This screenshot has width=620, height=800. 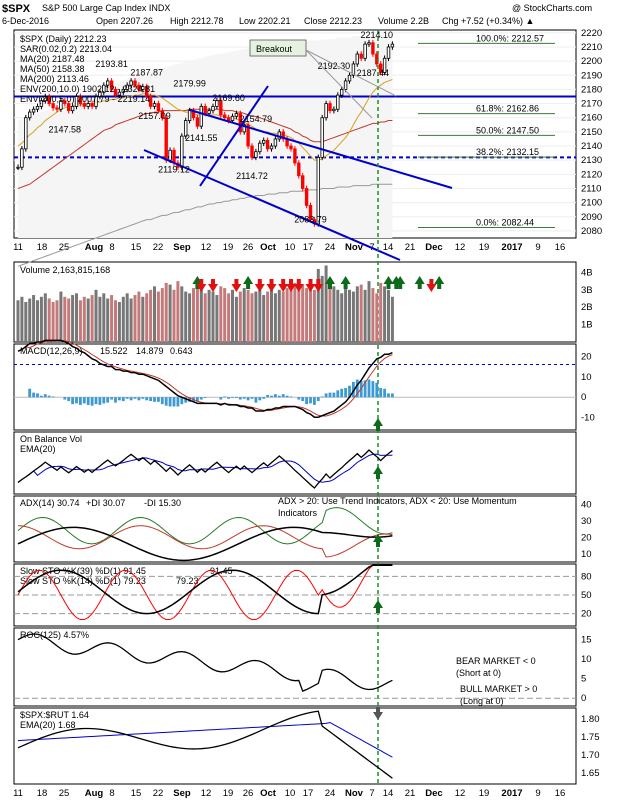 What do you see at coordinates (265, 21) in the screenshot?
I see `header-low: Low 2202.21` at bounding box center [265, 21].